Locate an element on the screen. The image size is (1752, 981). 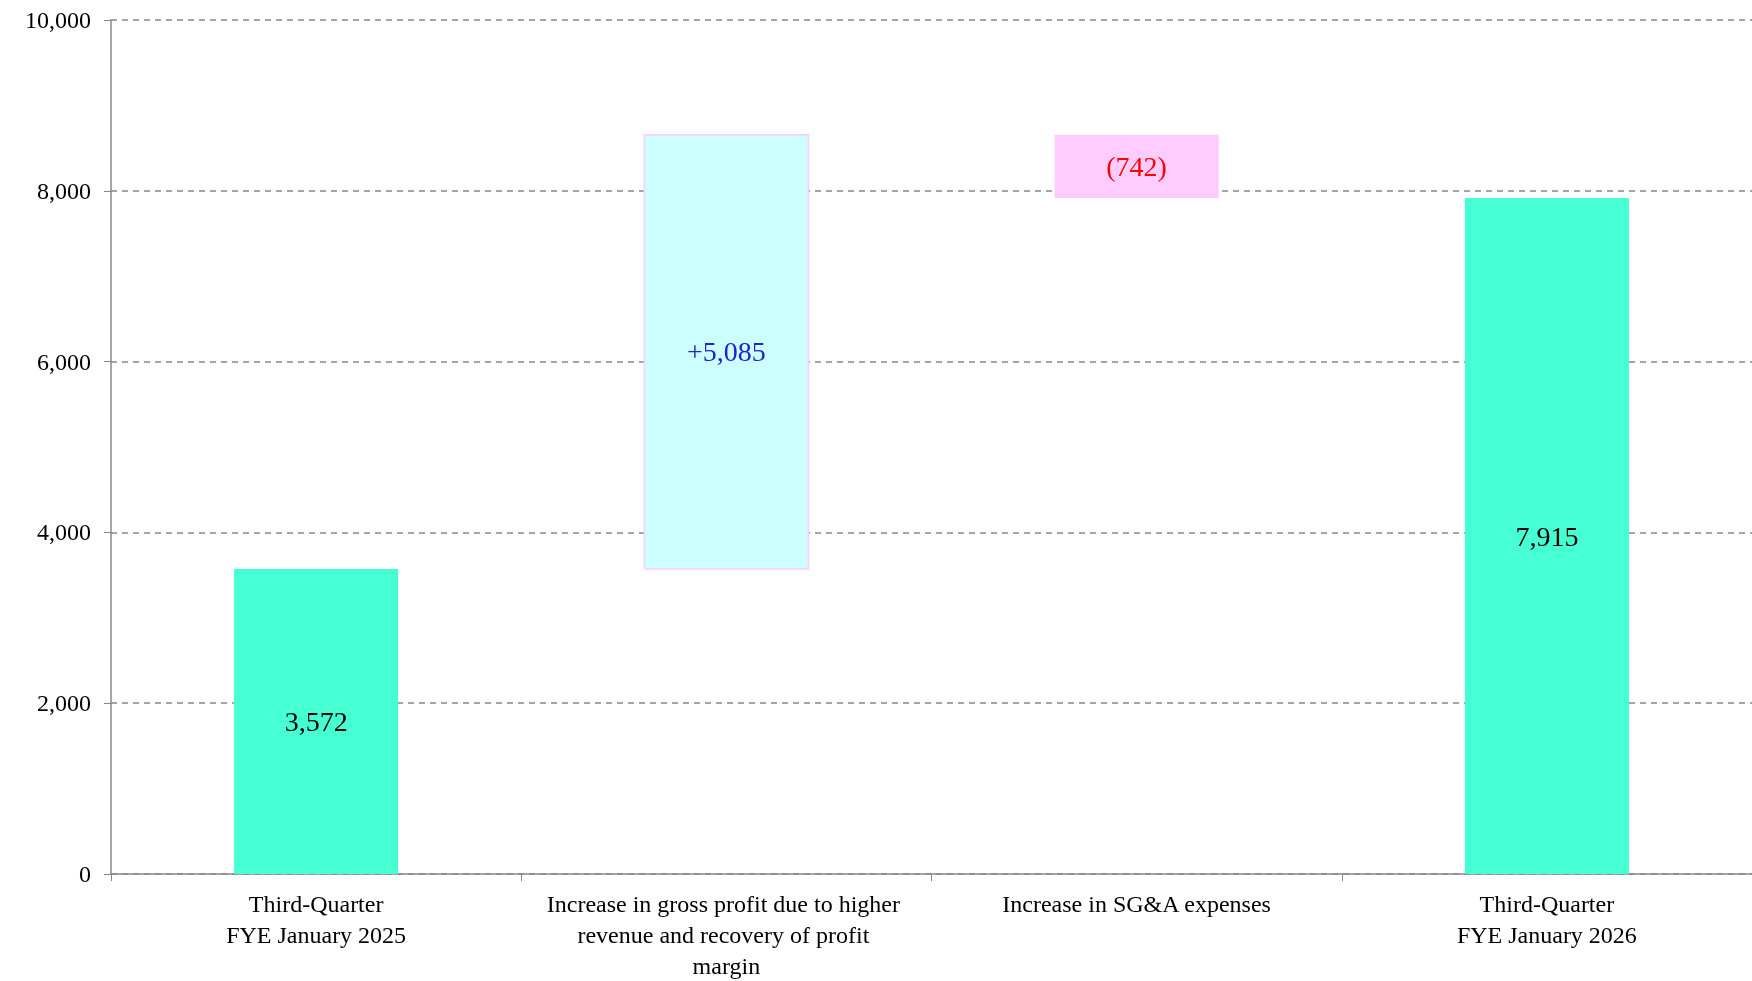
y-tick-label: 8,000 is located at coordinates (64, 190).